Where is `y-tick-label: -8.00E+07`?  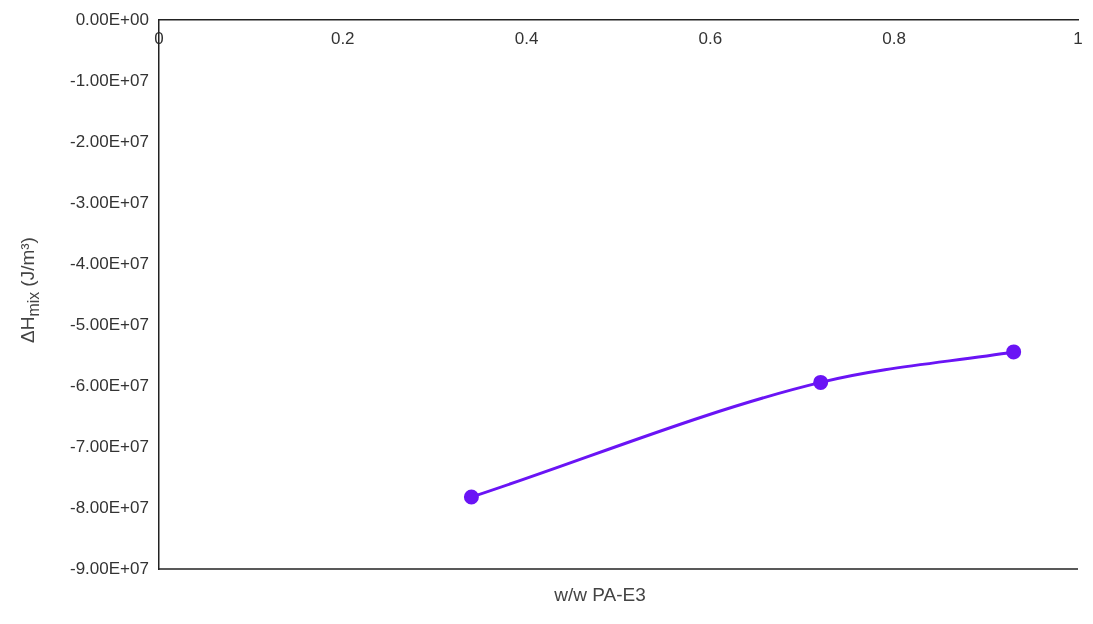
y-tick-label: -8.00E+07 is located at coordinates (109, 507).